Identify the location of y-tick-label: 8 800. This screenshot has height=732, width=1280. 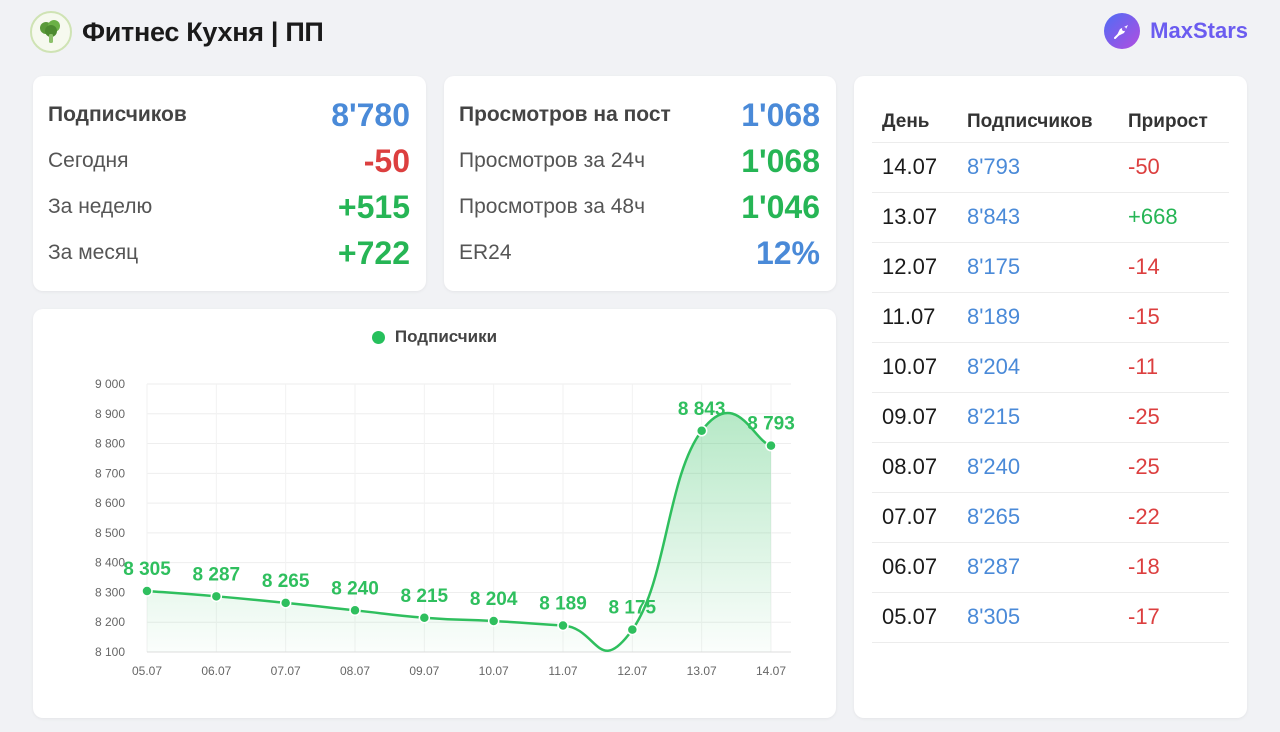
(110, 444).